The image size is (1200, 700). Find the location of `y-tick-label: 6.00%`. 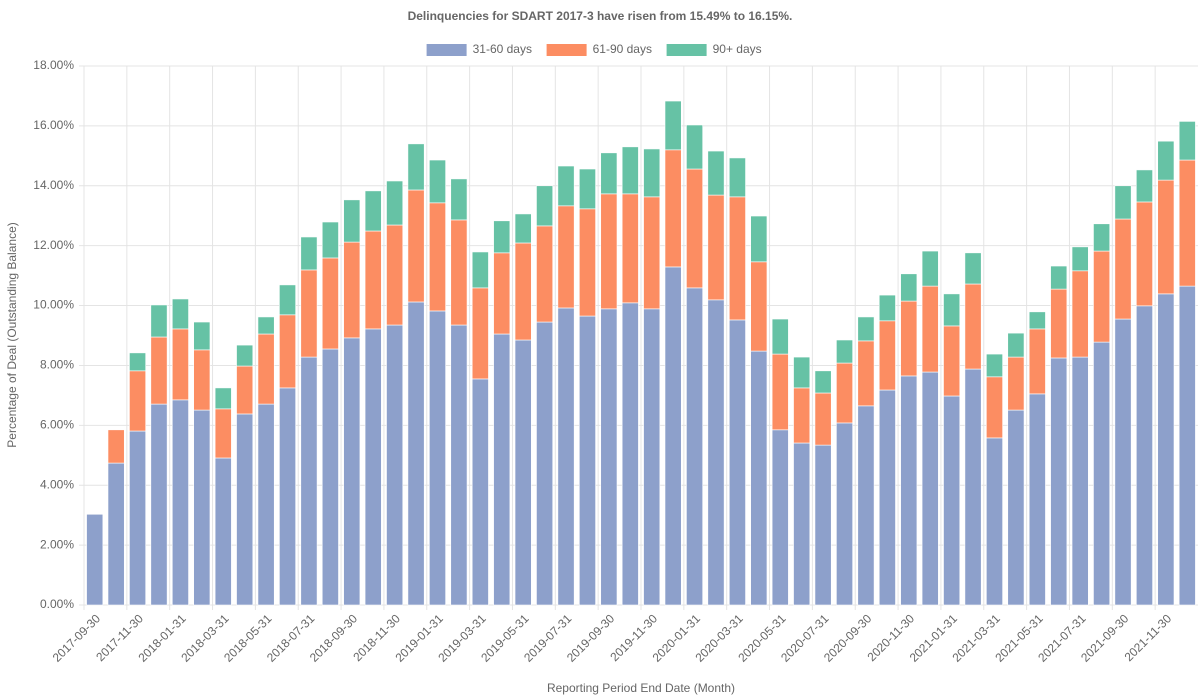

y-tick-label: 6.00% is located at coordinates (57, 425).